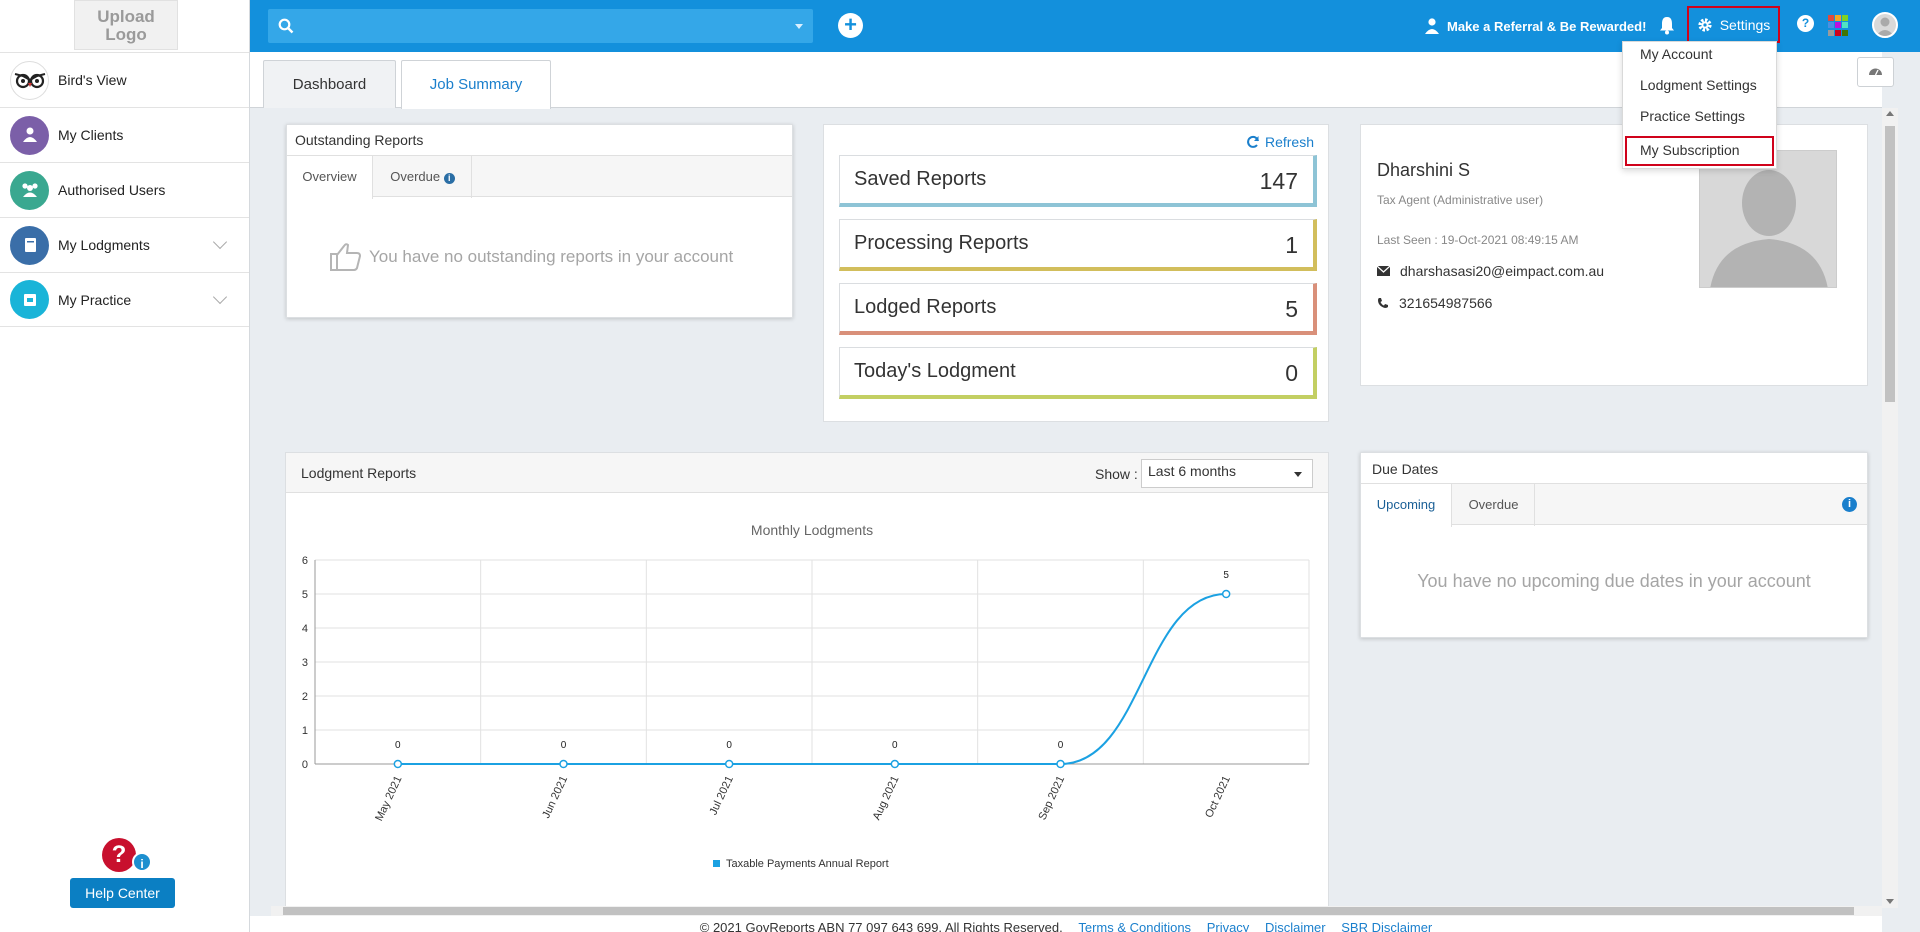  What do you see at coordinates (1890, 113) in the screenshot?
I see `scroll-up-arrow` at bounding box center [1890, 113].